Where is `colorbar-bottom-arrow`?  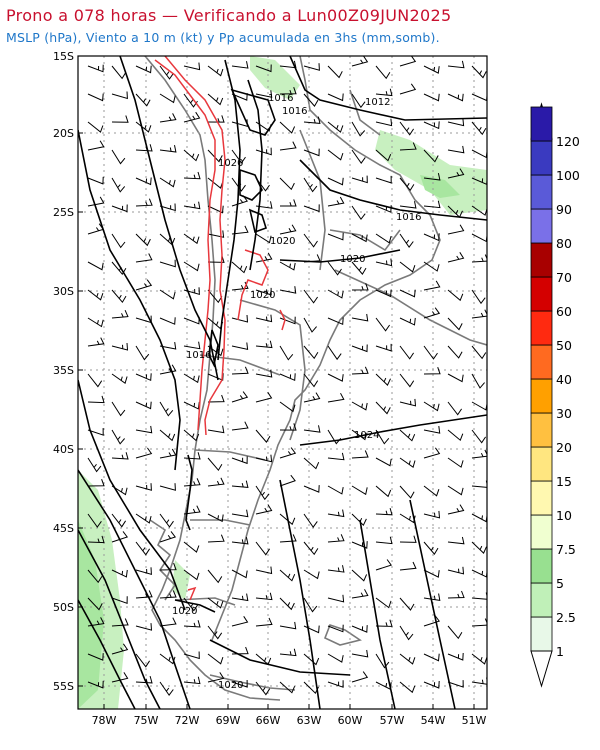
colorbar-bottom-arrow is located at coordinates (541, 669).